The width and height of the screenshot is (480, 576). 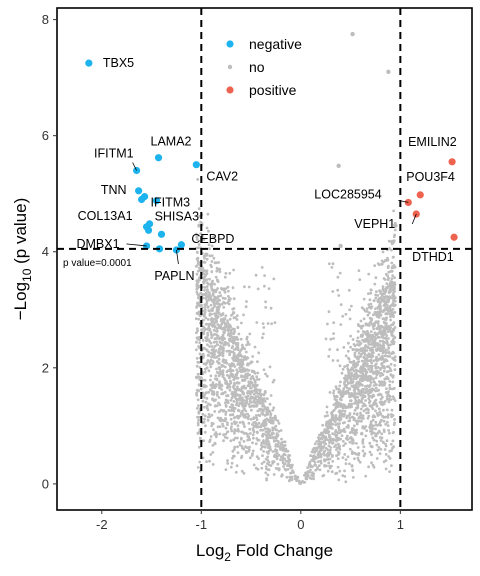 What do you see at coordinates (300, 524) in the screenshot?
I see `x-tick-label: 0` at bounding box center [300, 524].